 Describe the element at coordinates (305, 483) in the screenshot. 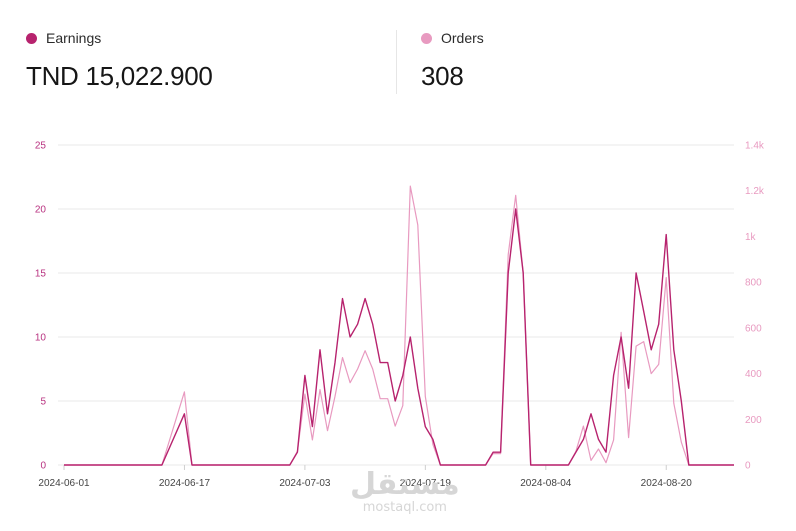

I see `x-tick-label: 2024-07-03` at that location.